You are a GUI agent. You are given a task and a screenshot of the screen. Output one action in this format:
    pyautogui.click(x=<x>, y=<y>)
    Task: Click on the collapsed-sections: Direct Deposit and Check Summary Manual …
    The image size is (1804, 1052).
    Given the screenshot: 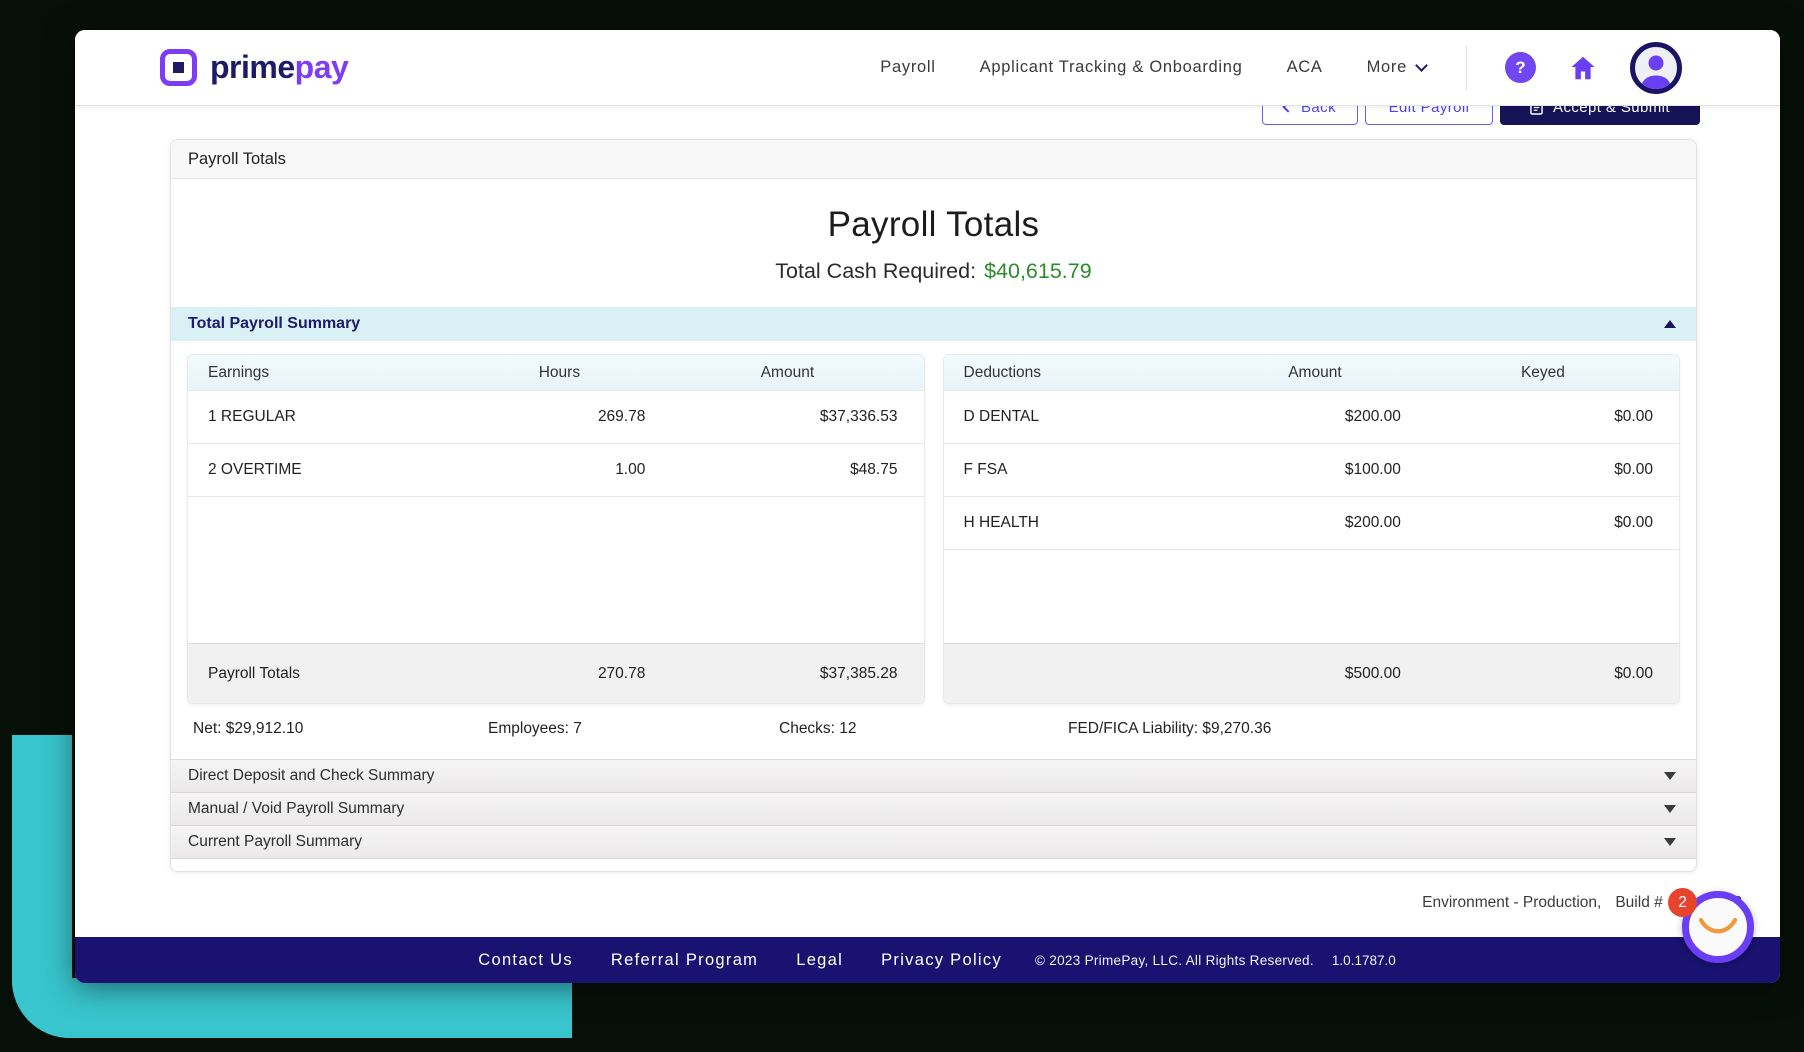 What is the action you would take?
    pyautogui.click(x=933, y=809)
    